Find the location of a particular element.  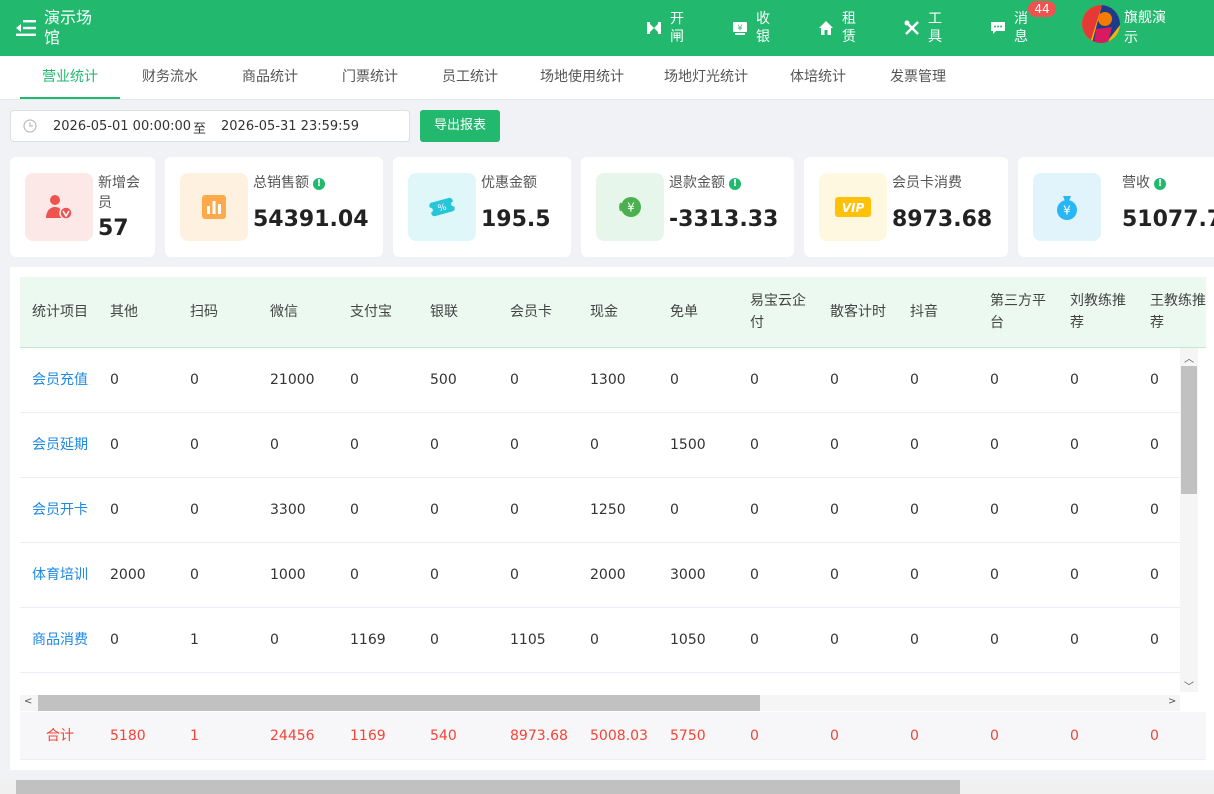

table-row: 商品消费 0 1 0 1169 0 1105 0 1050 0 0 0 0 0 0 is located at coordinates (600, 640).